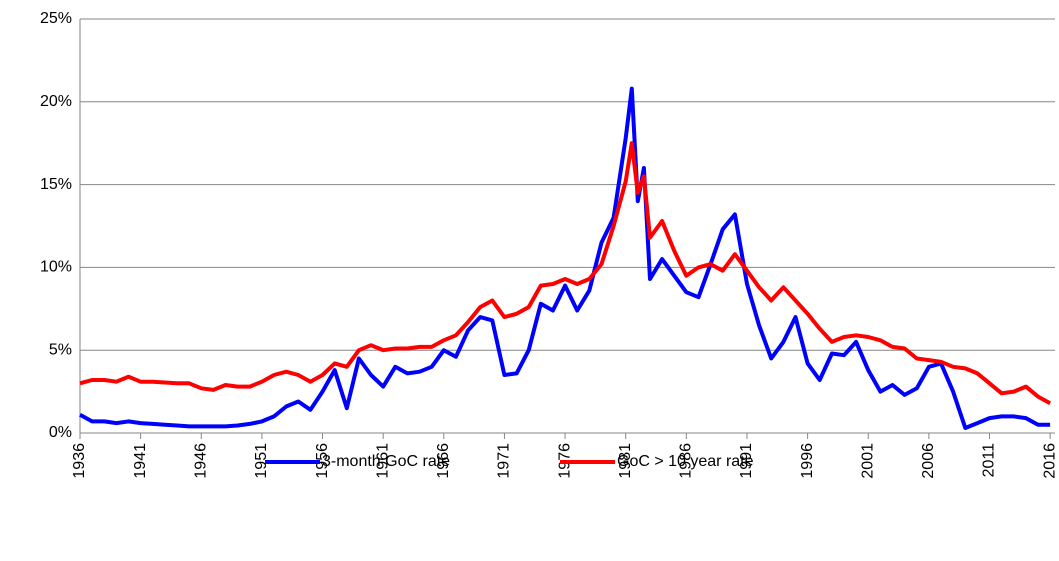 The image size is (1059, 561). What do you see at coordinates (989, 460) in the screenshot?
I see `x-tick-label: 2011` at bounding box center [989, 460].